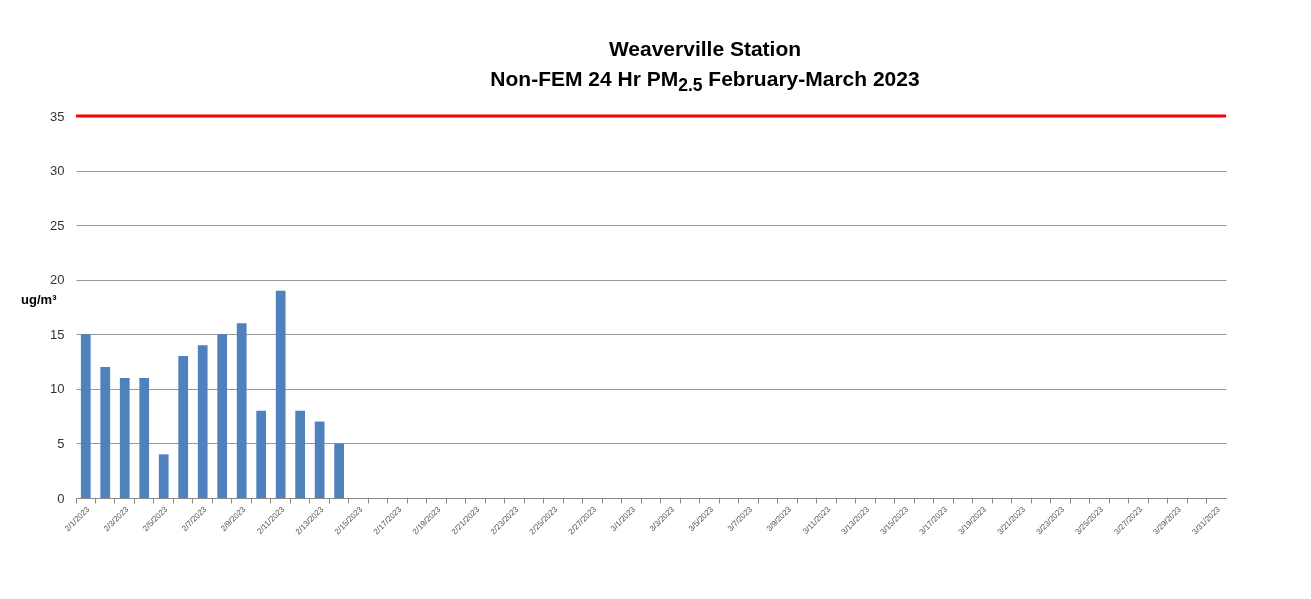  What do you see at coordinates (705, 49) in the screenshot?
I see `chart-title: Weaverville Station` at bounding box center [705, 49].